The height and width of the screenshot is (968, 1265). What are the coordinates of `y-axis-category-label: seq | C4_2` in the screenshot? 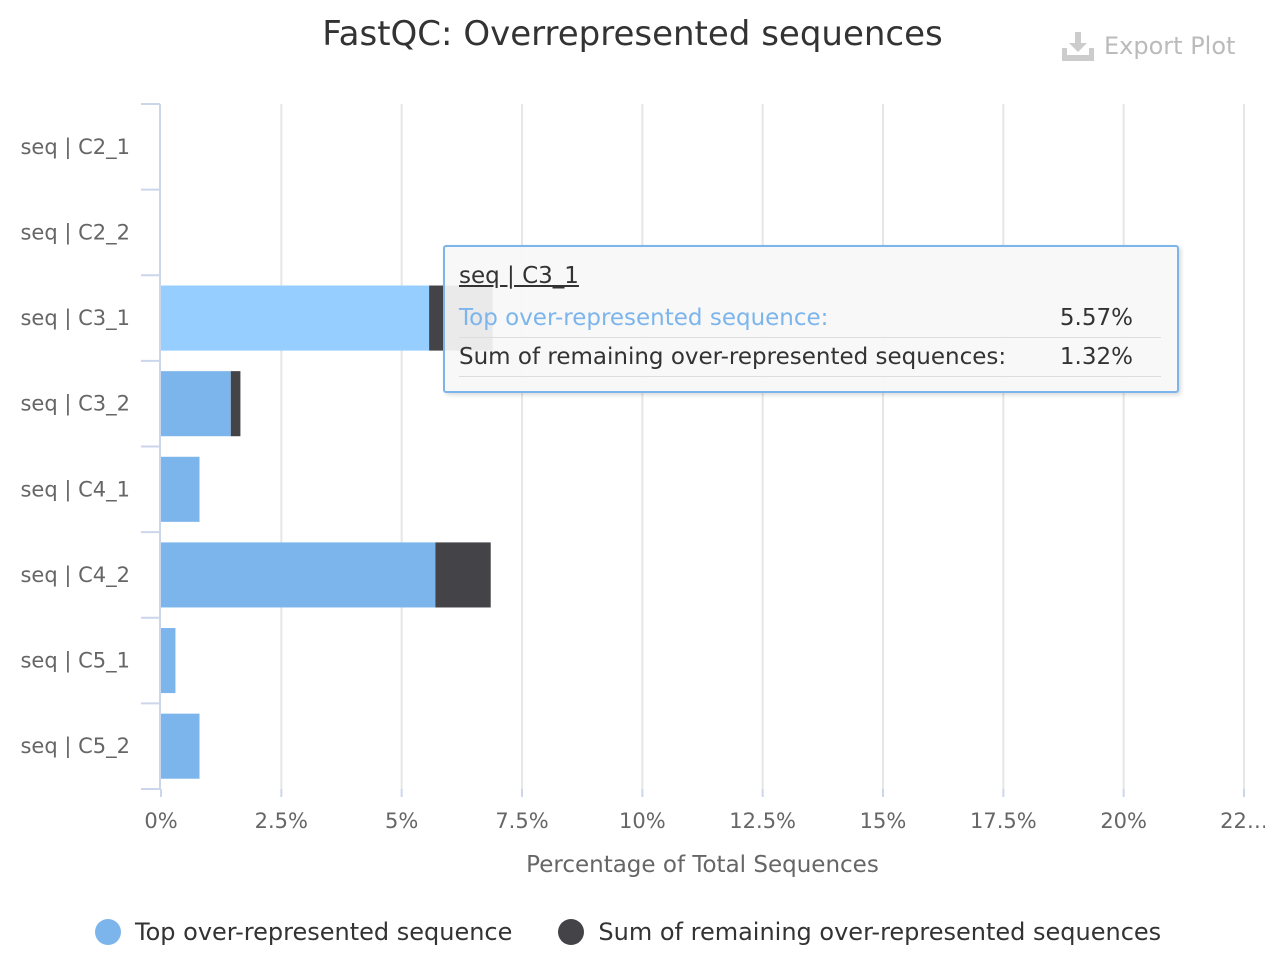 It's located at (75, 575).